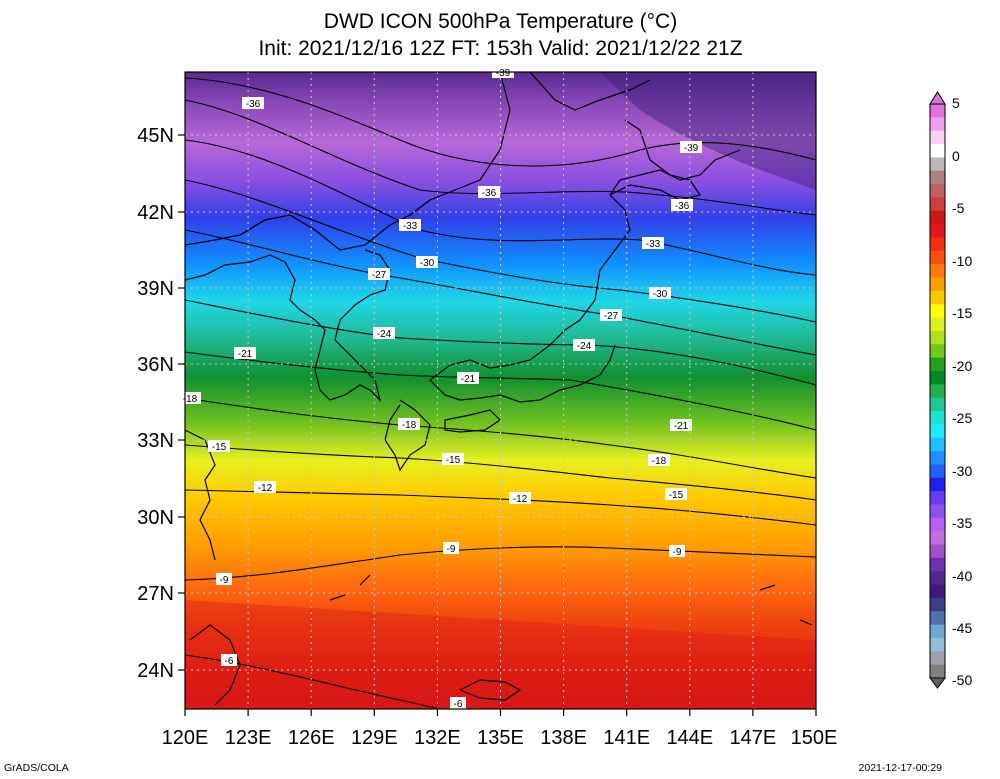 This screenshot has width=1000, height=779. I want to click on contour-label: -27, so click(379, 275).